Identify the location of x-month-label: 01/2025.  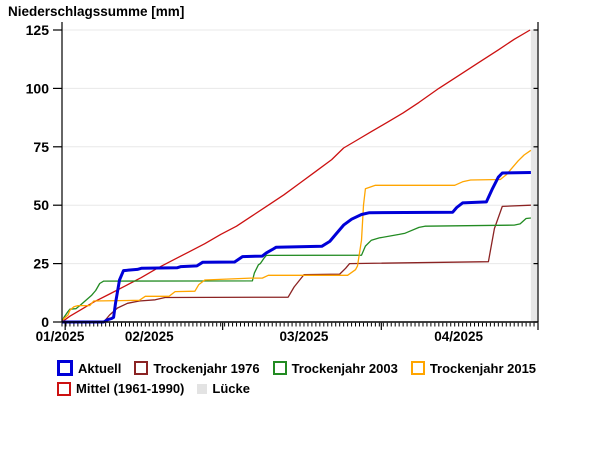
(60, 336).